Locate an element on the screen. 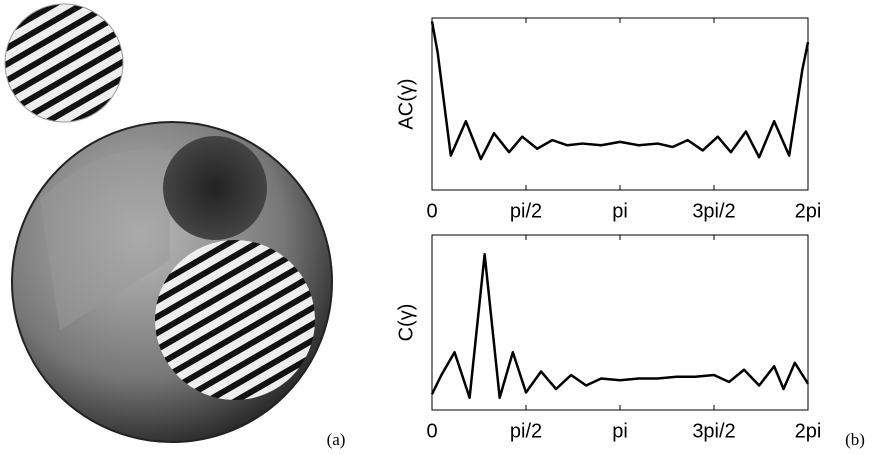  panel-label: (a) is located at coordinates (336, 439).